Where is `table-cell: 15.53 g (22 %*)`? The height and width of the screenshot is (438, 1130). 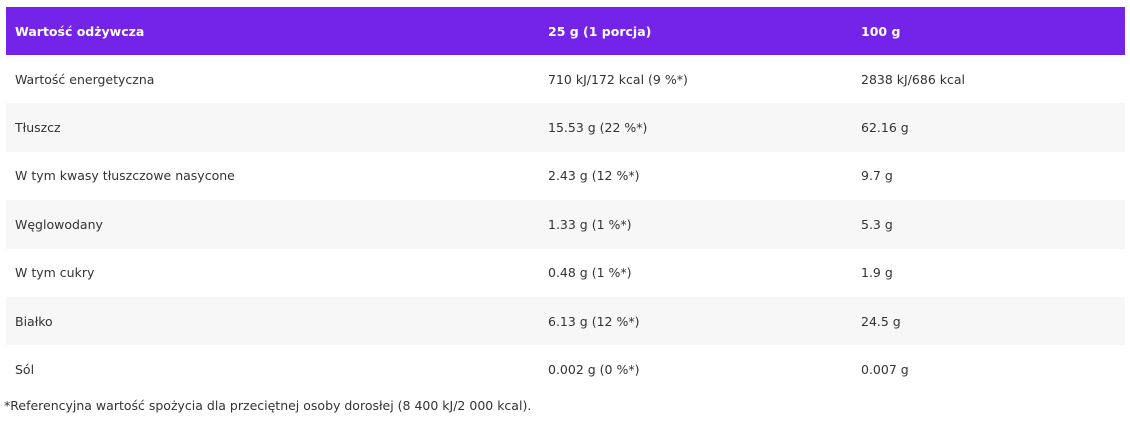 table-cell: 15.53 g (22 %*) is located at coordinates (695, 127).